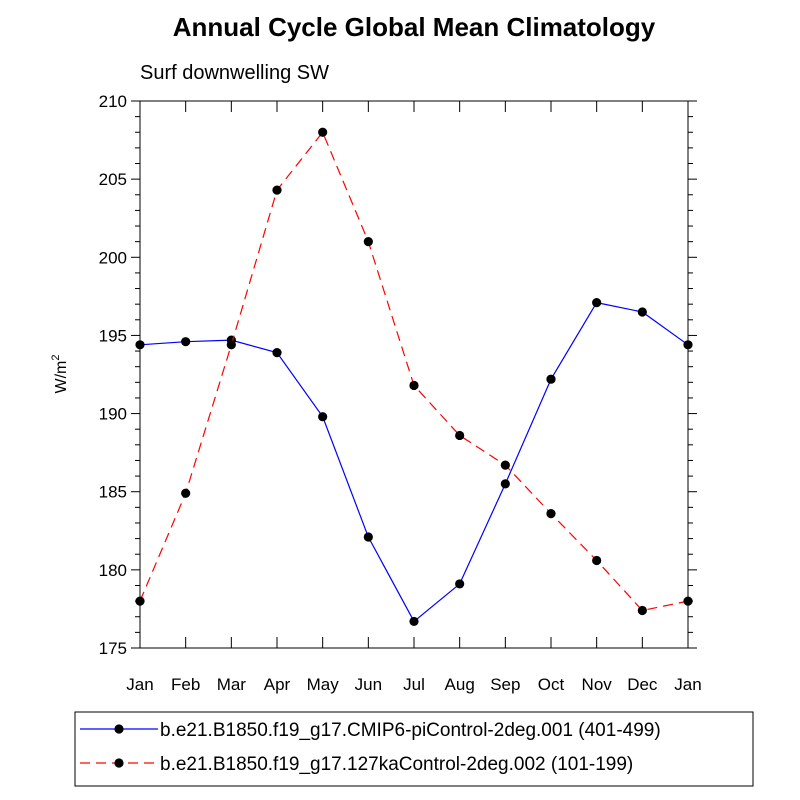 This screenshot has width=800, height=800. What do you see at coordinates (113, 101) in the screenshot?
I see `y-tick-label: 210` at bounding box center [113, 101].